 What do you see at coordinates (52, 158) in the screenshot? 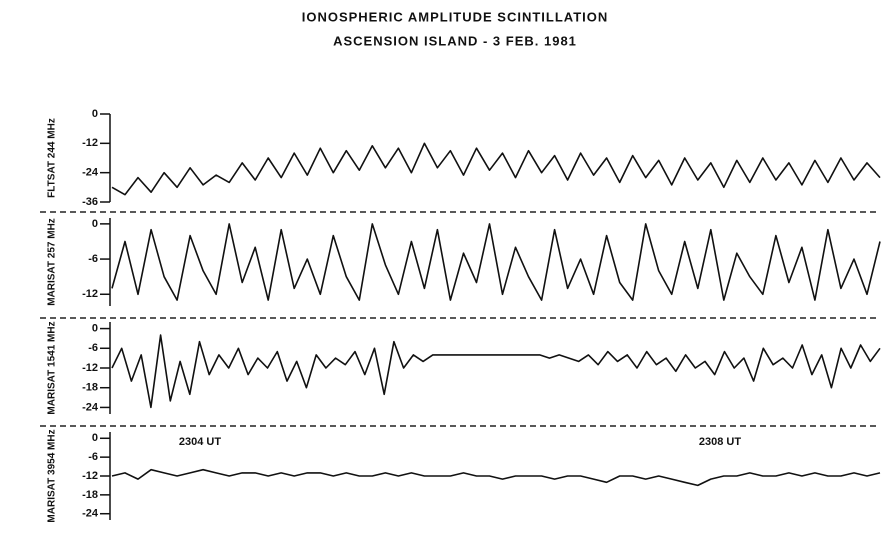
I see `y-axis-label: FLTSAT 244 MHz` at bounding box center [52, 158].